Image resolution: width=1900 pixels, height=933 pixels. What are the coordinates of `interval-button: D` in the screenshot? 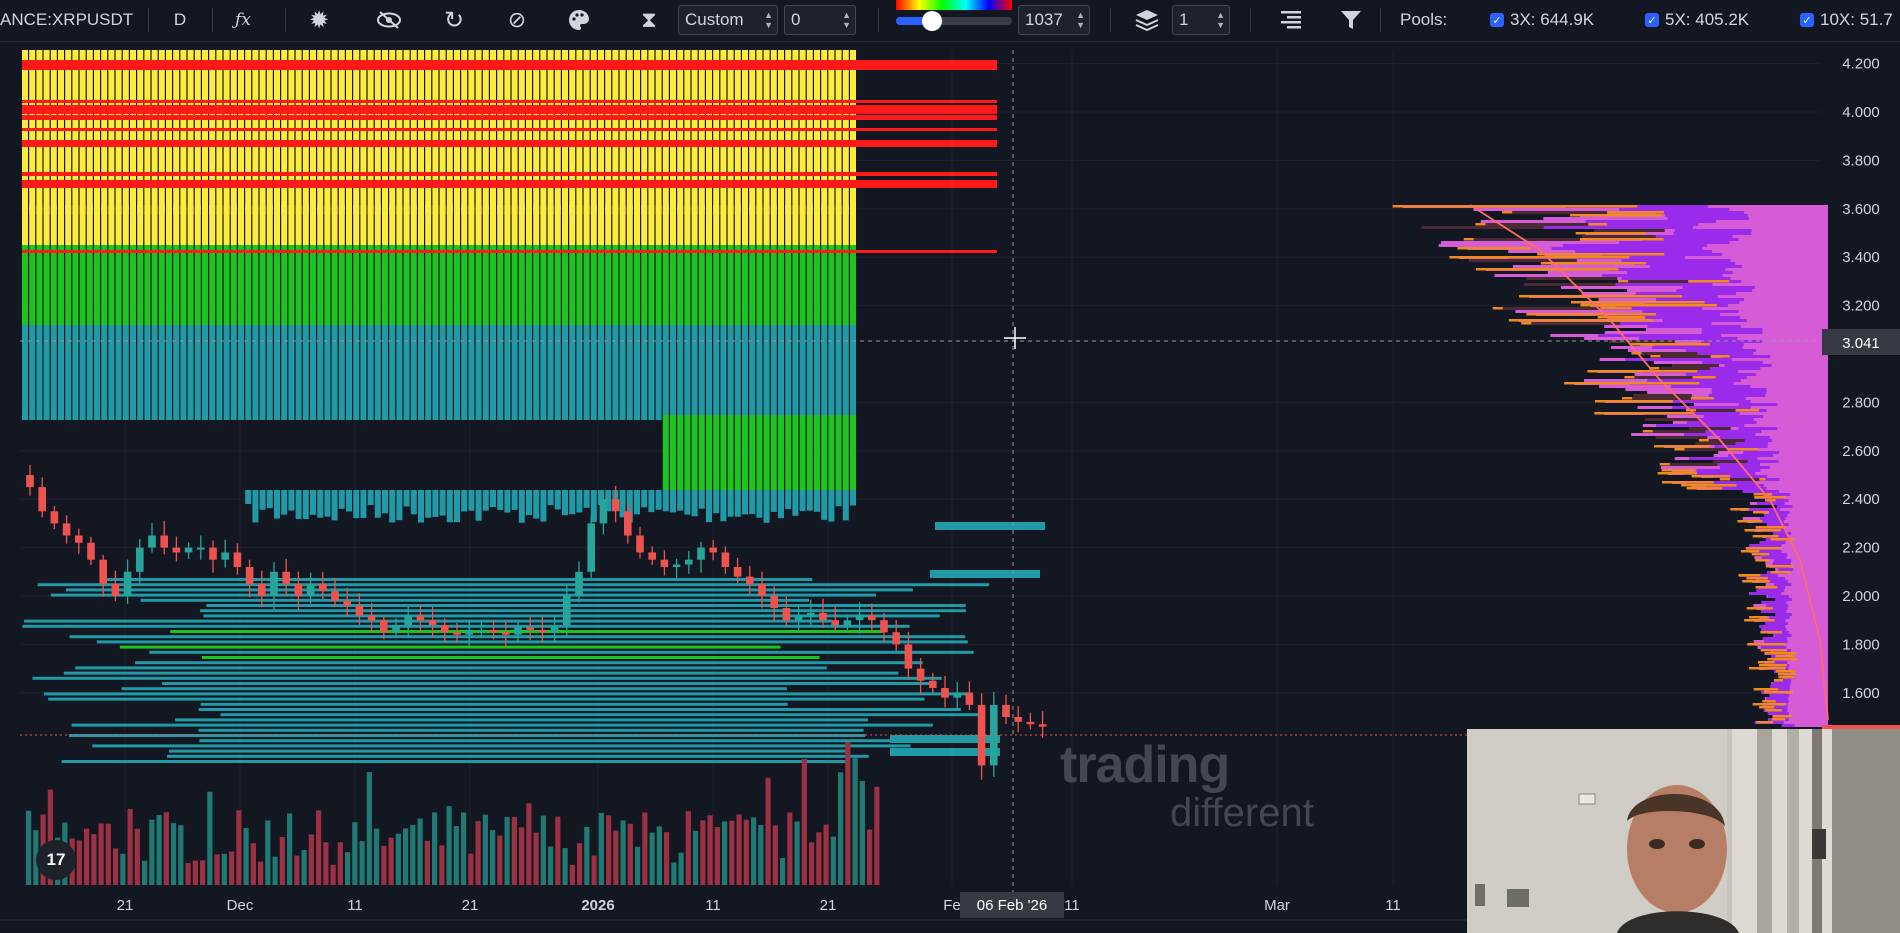 It's located at (180, 19).